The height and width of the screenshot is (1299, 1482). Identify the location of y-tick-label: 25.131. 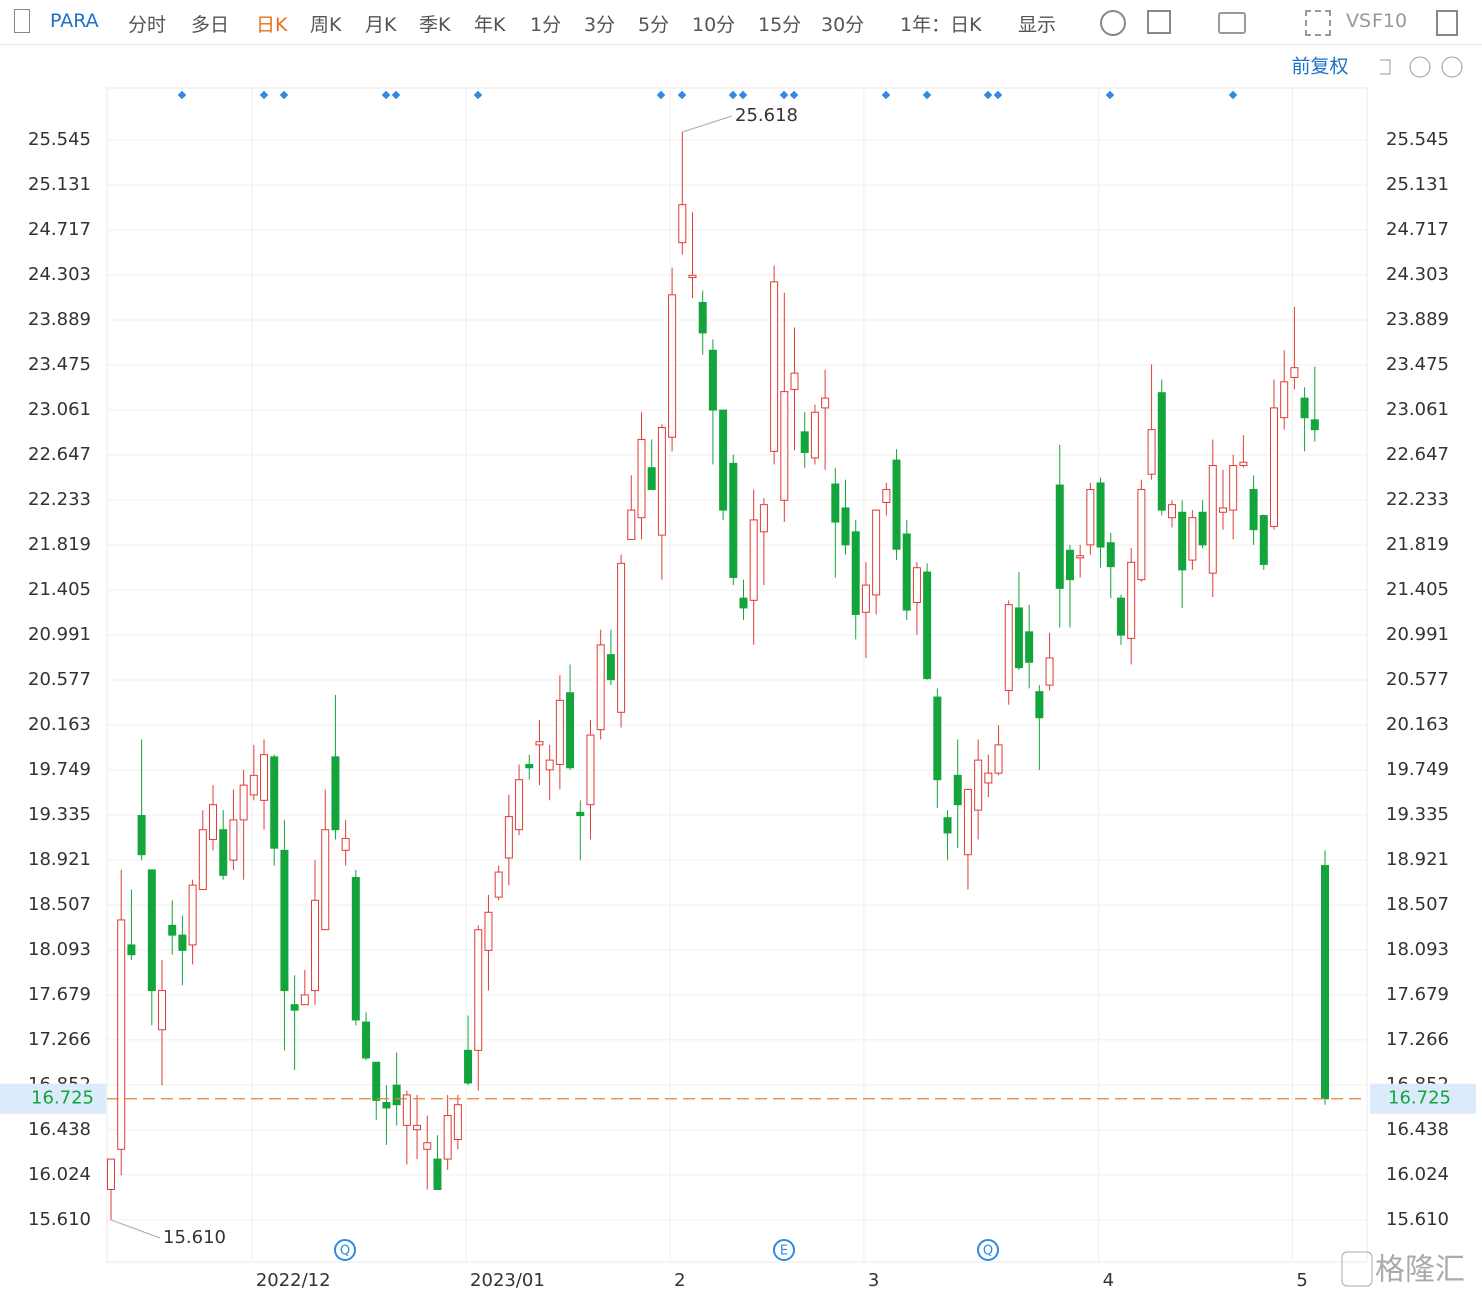
(59, 184).